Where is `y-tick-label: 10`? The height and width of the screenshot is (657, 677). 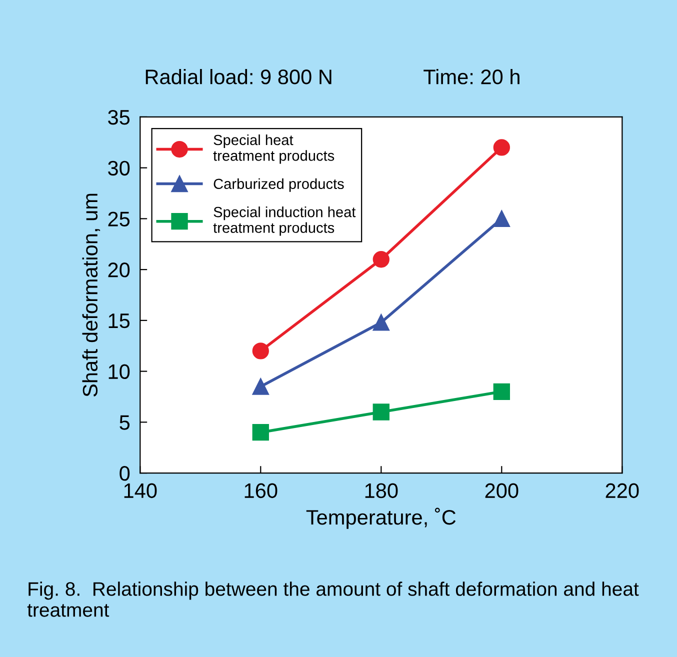
y-tick-label: 10 is located at coordinates (119, 372).